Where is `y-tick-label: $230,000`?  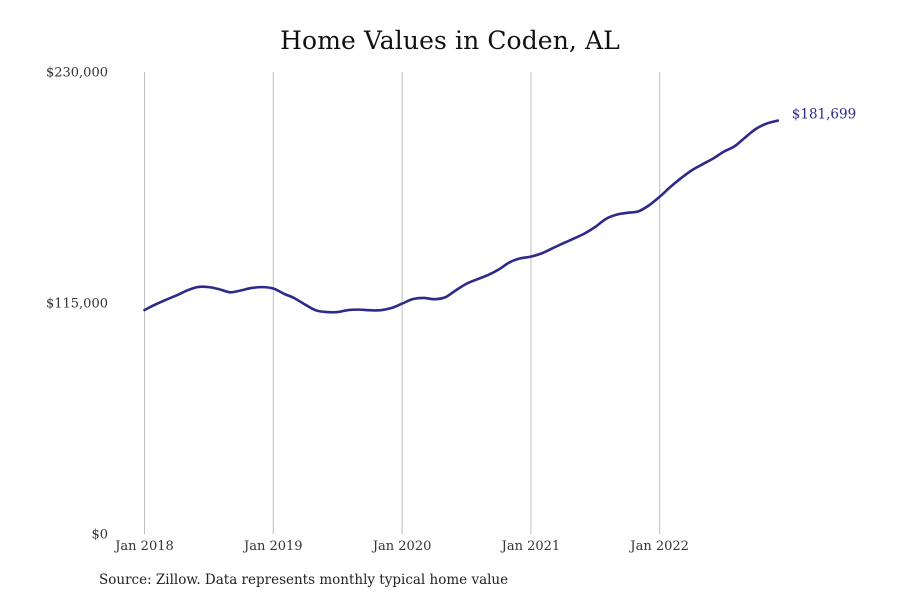
y-tick-label: $230,000 is located at coordinates (77, 73).